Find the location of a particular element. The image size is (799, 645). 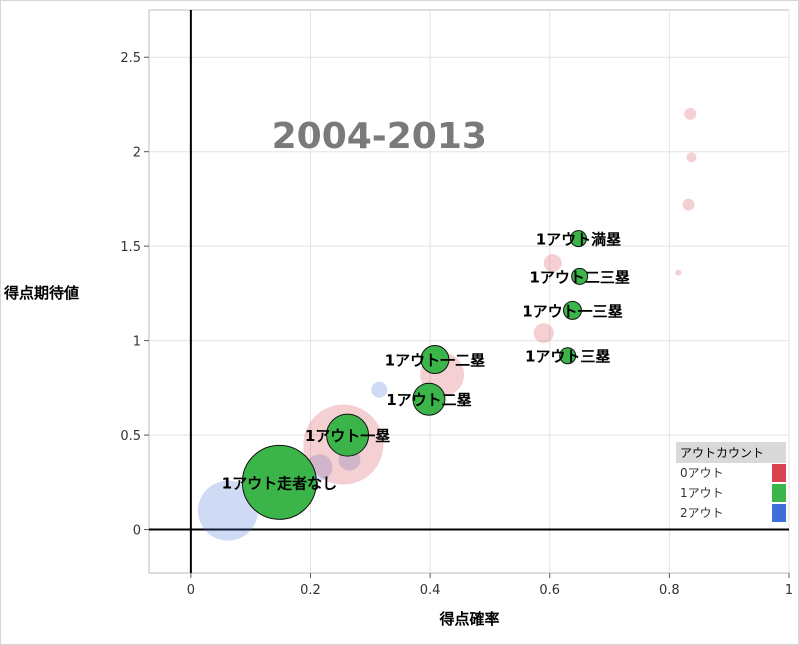

y-tick-label: 2.5 is located at coordinates (130, 58).